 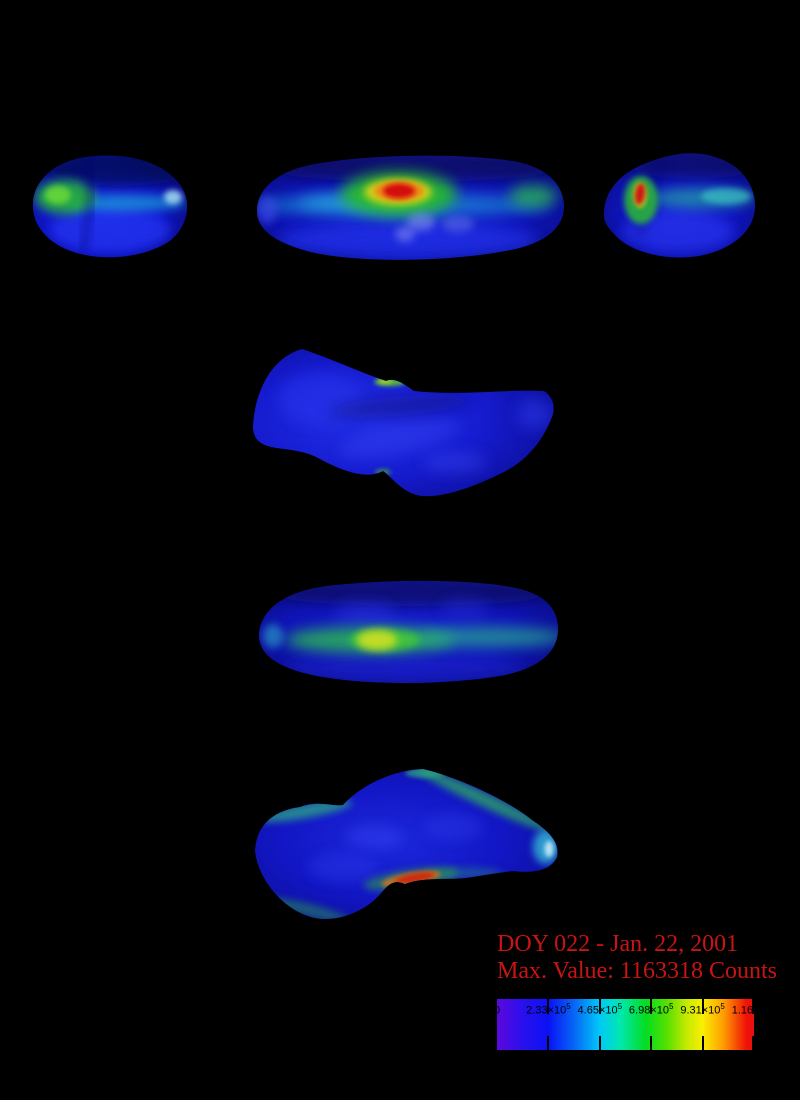 I want to click on colorbar-tick-label: 9.31×10⁵, so click(x=702, y=1009).